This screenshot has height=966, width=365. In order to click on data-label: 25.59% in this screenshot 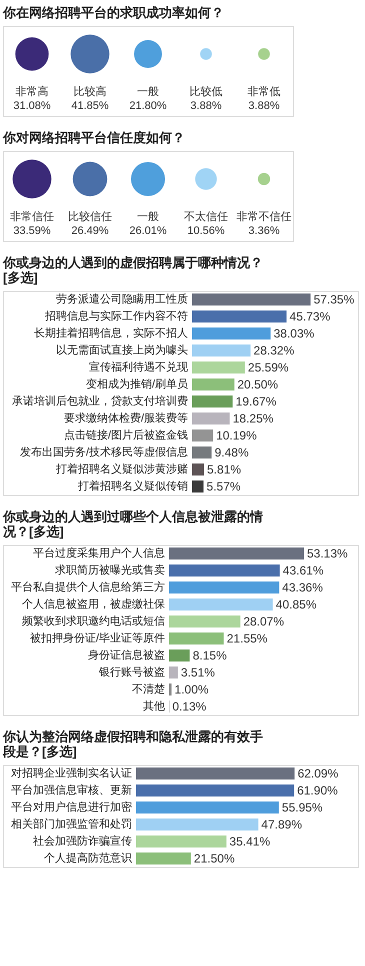, I will do `click(268, 367)`.